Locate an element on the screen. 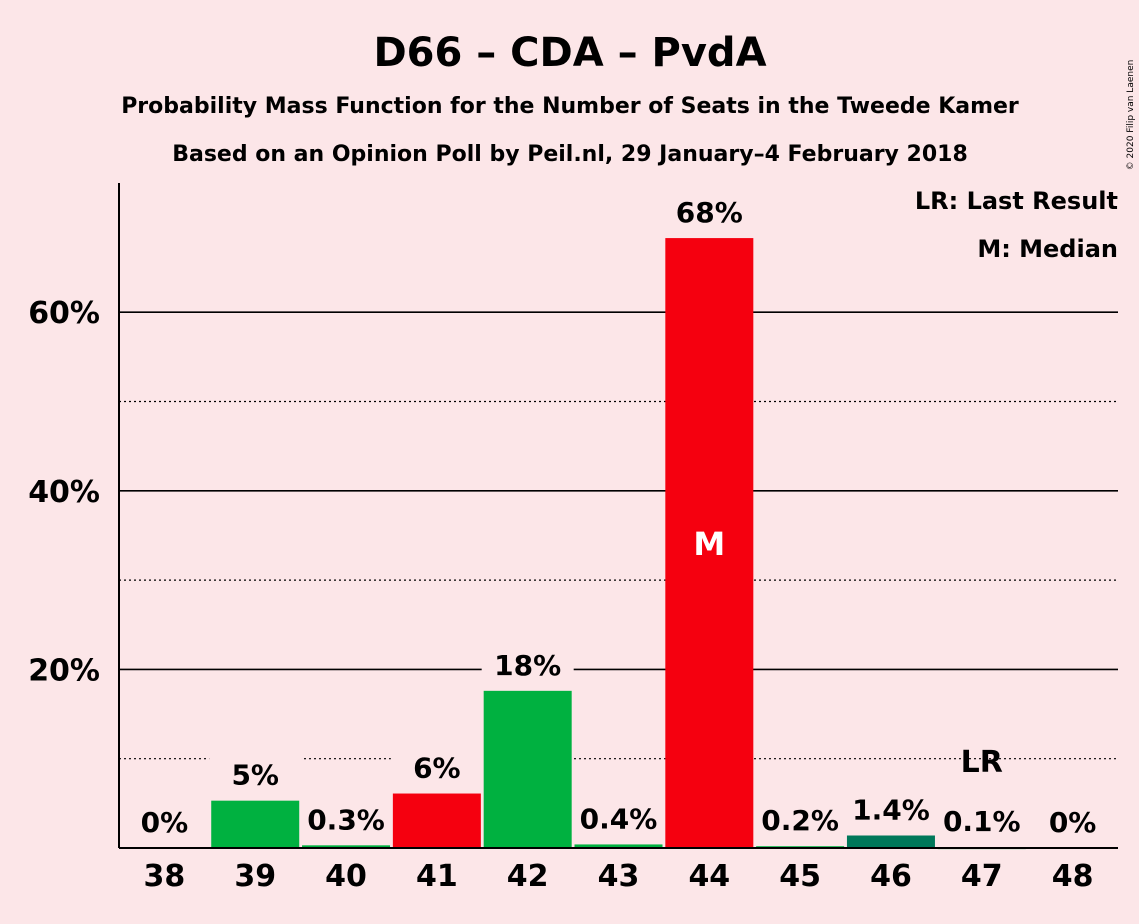 Image resolution: width=1139 pixels, height=924 pixels. data-label-42: 18% is located at coordinates (527, 665).